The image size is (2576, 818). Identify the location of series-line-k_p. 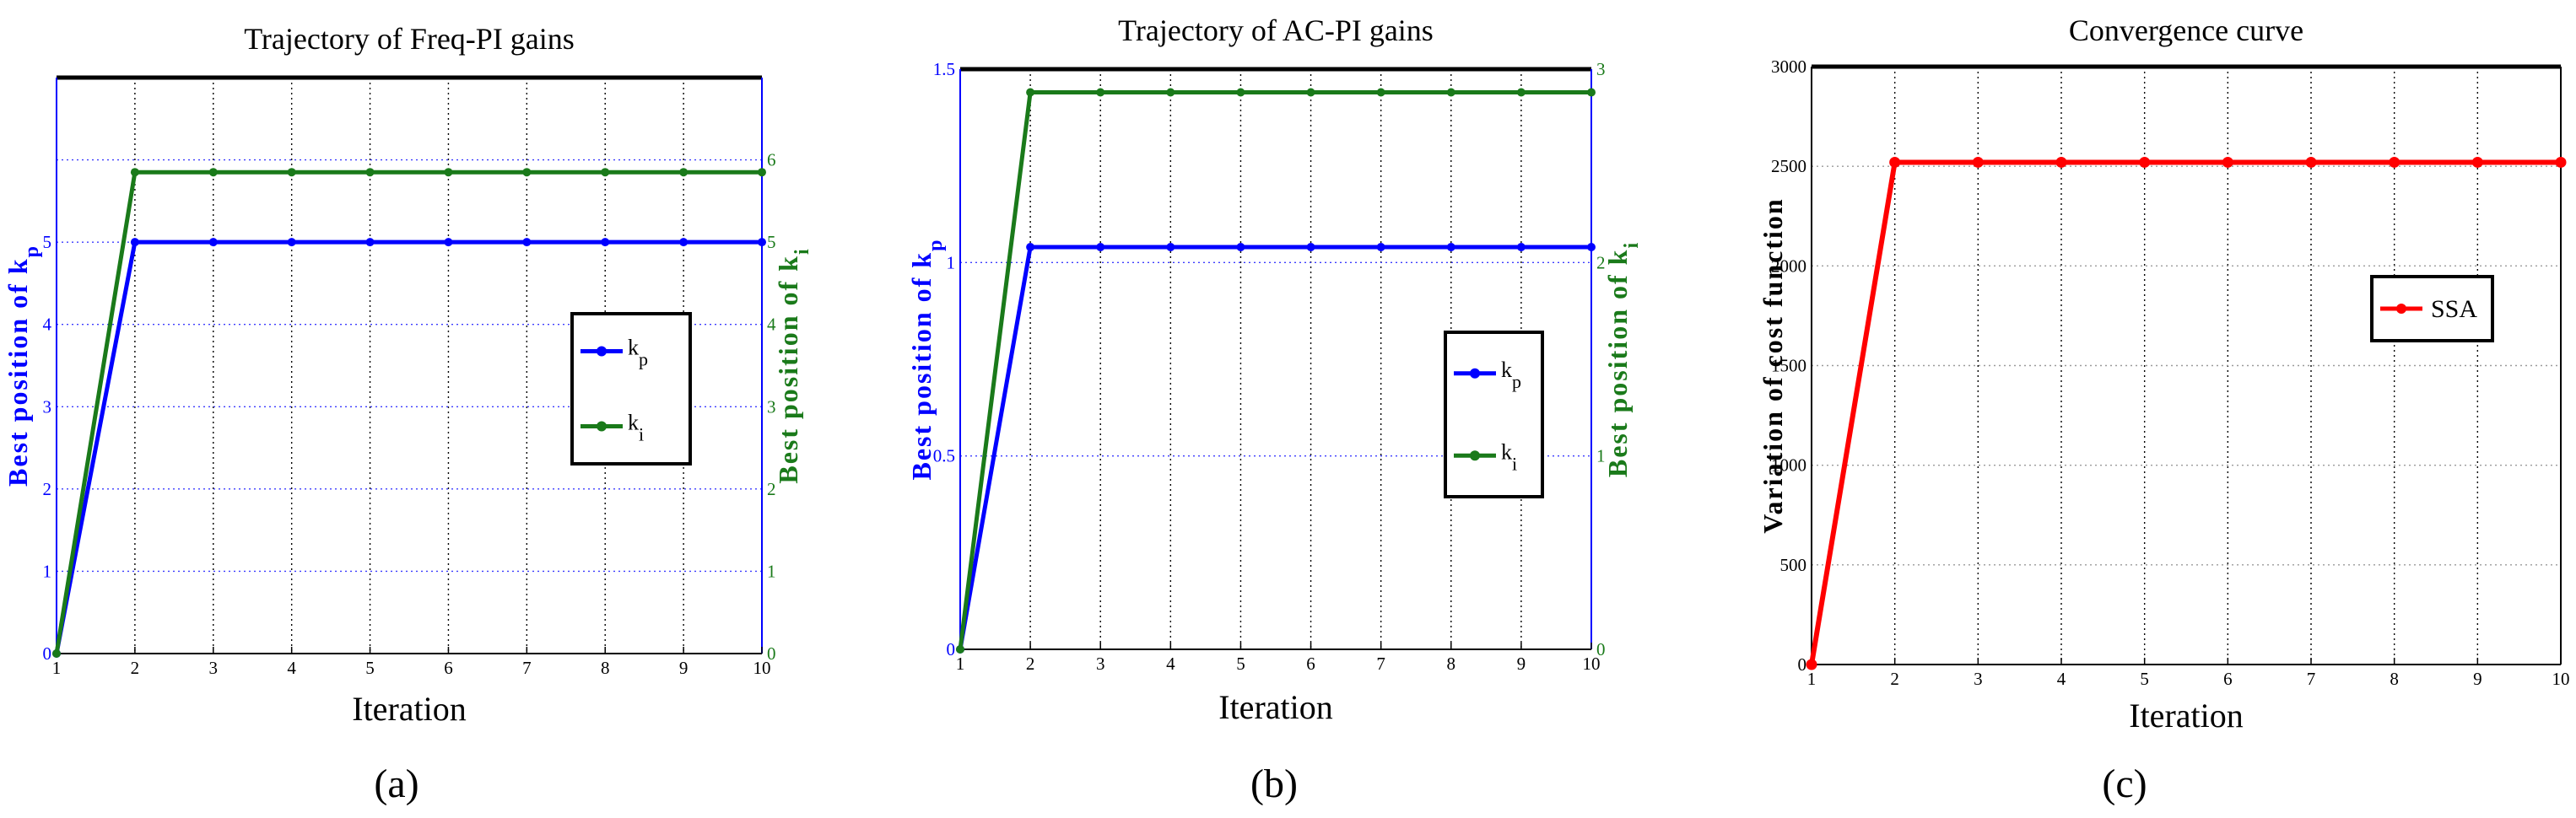
(1274, 447).